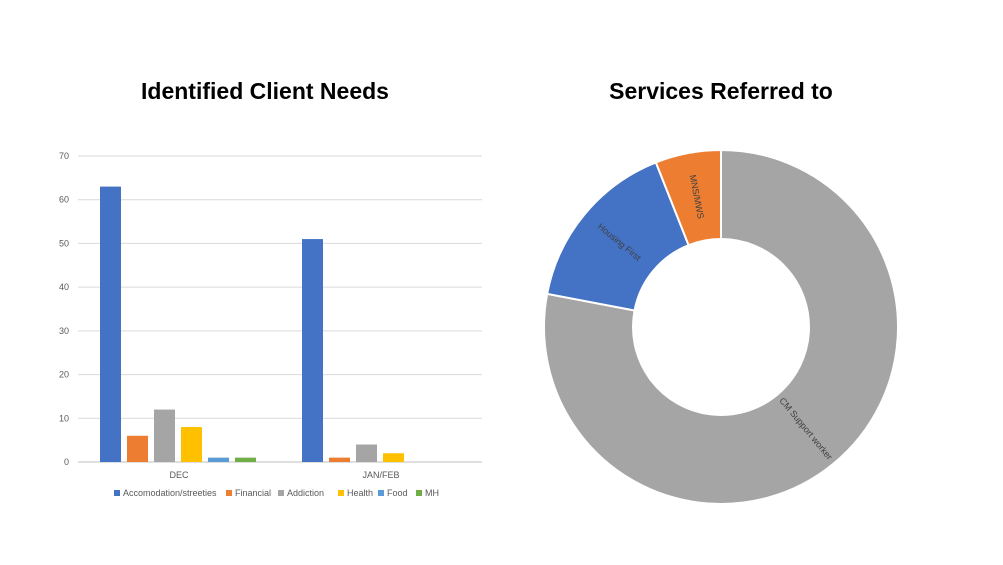 The height and width of the screenshot is (565, 1003). I want to click on legend-label-mh: MH, so click(432, 493).